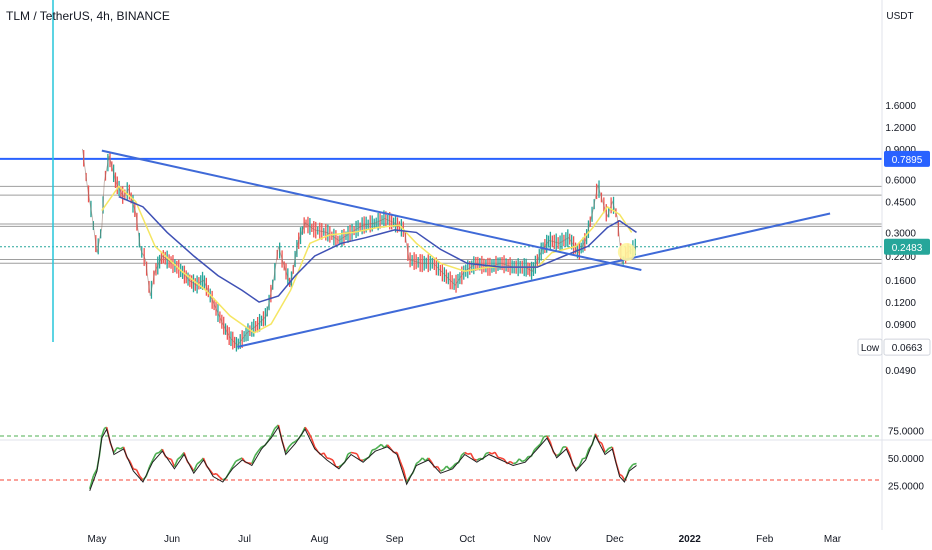 The height and width of the screenshot is (550, 932). What do you see at coordinates (899, 16) in the screenshot?
I see `currency-label: USDT` at bounding box center [899, 16].